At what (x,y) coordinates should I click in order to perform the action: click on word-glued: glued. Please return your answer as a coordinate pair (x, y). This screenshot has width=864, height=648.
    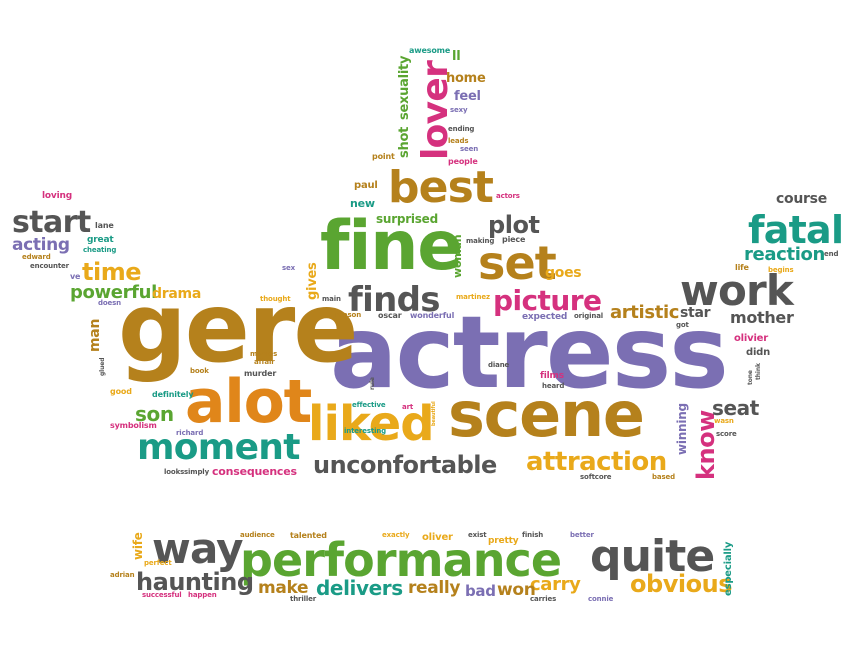
    Looking at the image, I should click on (102, 366).